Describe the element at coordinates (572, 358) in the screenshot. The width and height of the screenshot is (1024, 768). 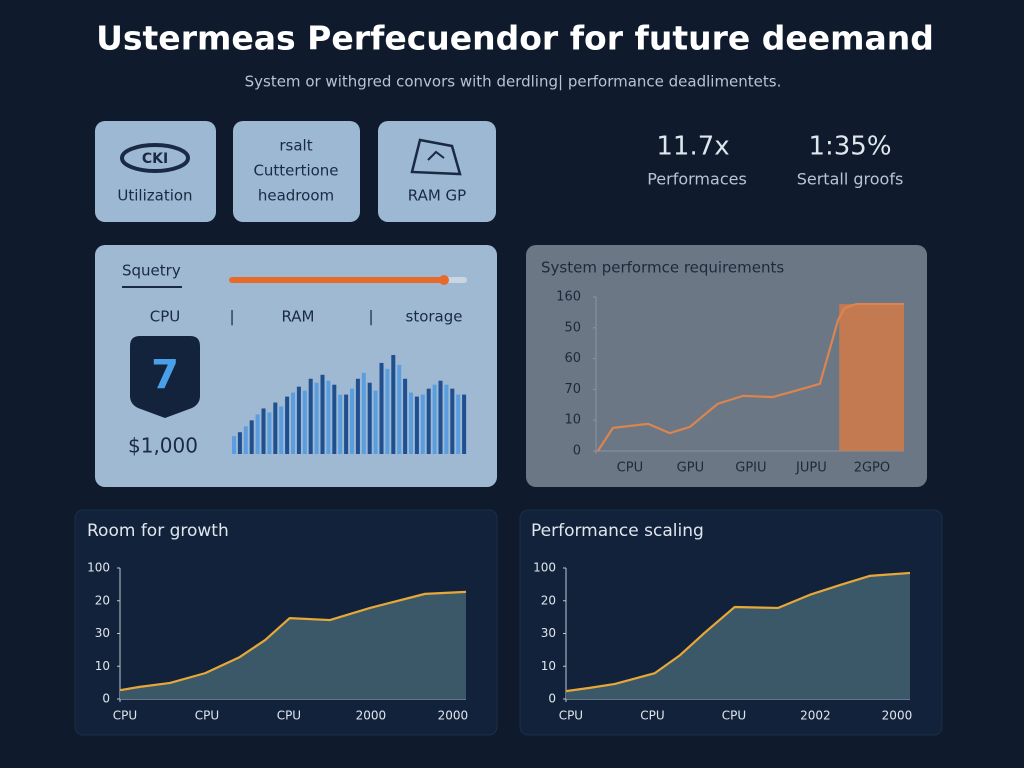
I see `y-tick-label: 60` at that location.